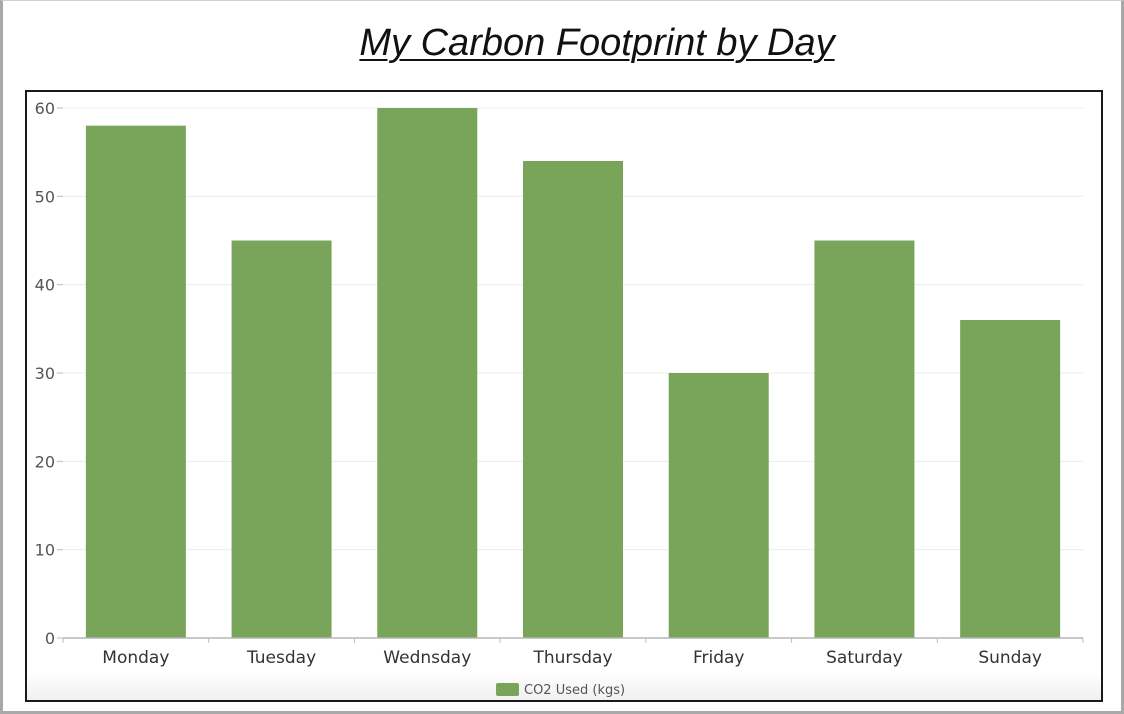 This screenshot has height=714, width=1124. Describe the element at coordinates (1010, 658) in the screenshot. I see `x-tick-label: Sunday` at that location.